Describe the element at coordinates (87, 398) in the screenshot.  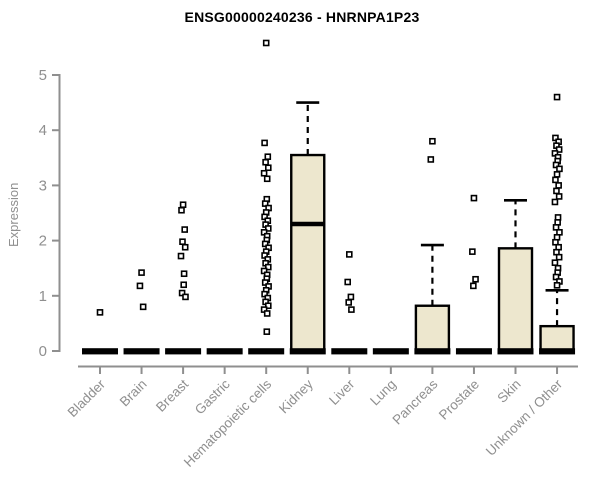
I see `x-tick-label: Bladder` at that location.